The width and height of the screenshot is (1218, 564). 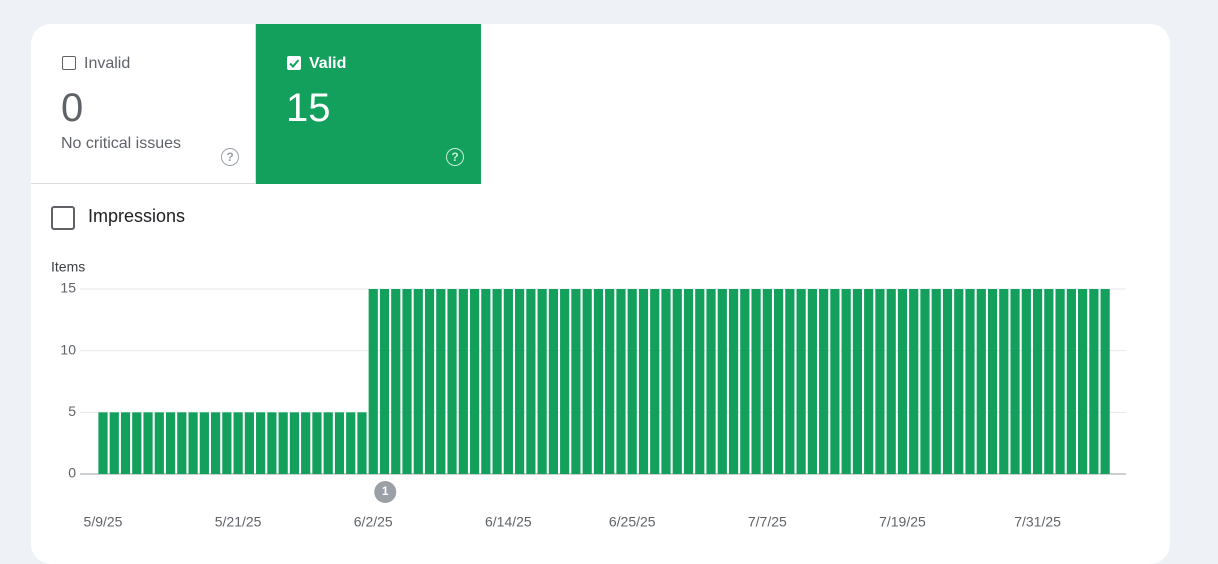 I want to click on invalid-tile: Invalid 0 No critical issues ?, so click(x=143, y=104).